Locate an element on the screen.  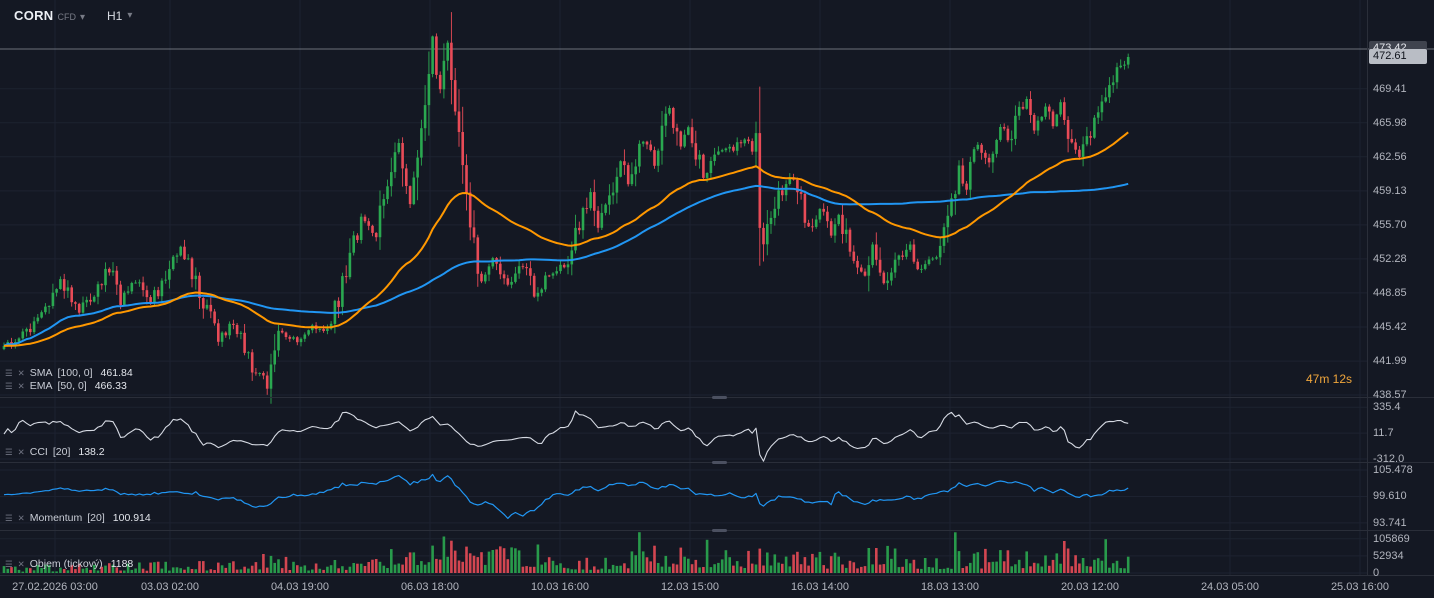
bar-countdown-timer: 47m 12s is located at coordinates (1329, 379).